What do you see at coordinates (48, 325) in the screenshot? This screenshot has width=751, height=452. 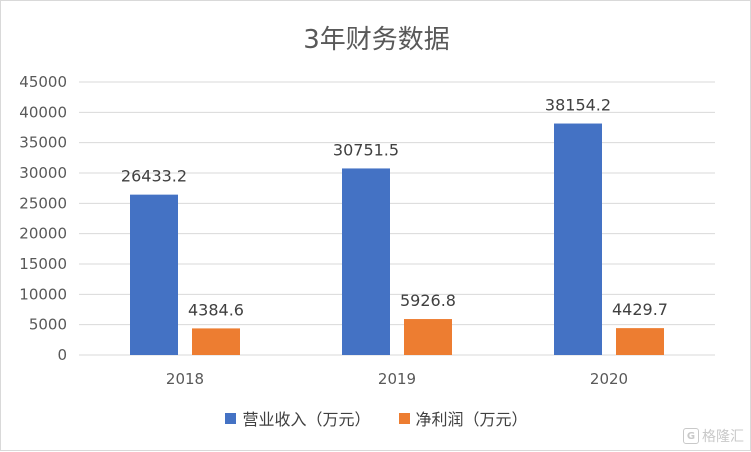 I see `y-tick-label: 5000` at bounding box center [48, 325].